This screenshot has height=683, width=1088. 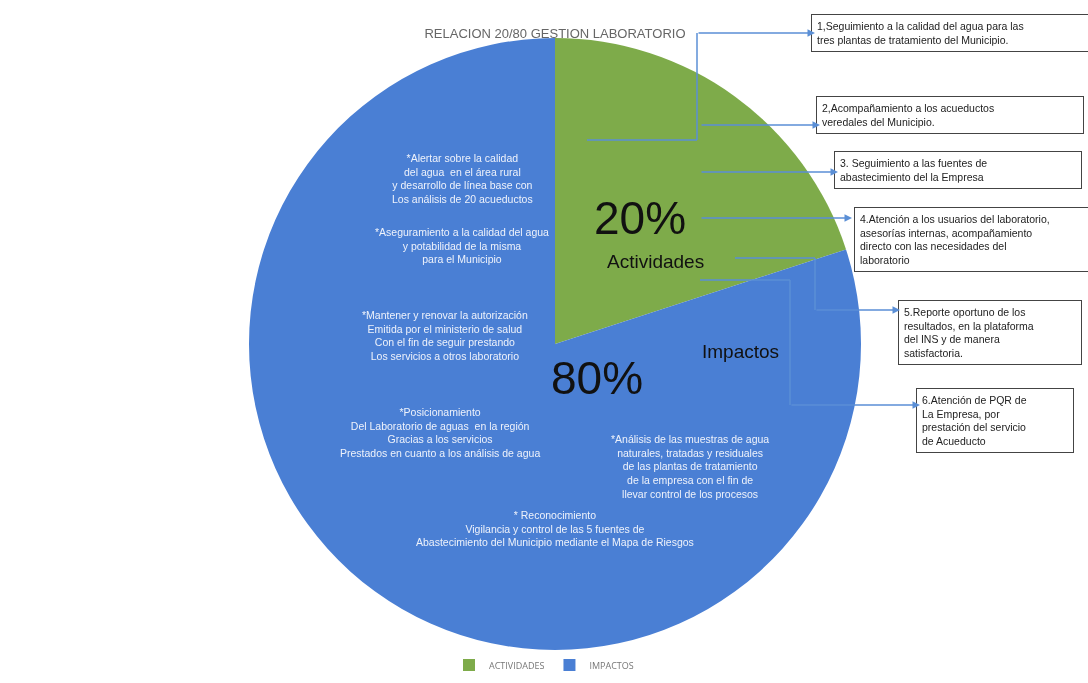 What do you see at coordinates (462, 178) in the screenshot?
I see `text: *Alertar sobre la calidad del agua en el área rural y desarrollo de línea base con Los análisis de 20 acueductos` at bounding box center [462, 178].